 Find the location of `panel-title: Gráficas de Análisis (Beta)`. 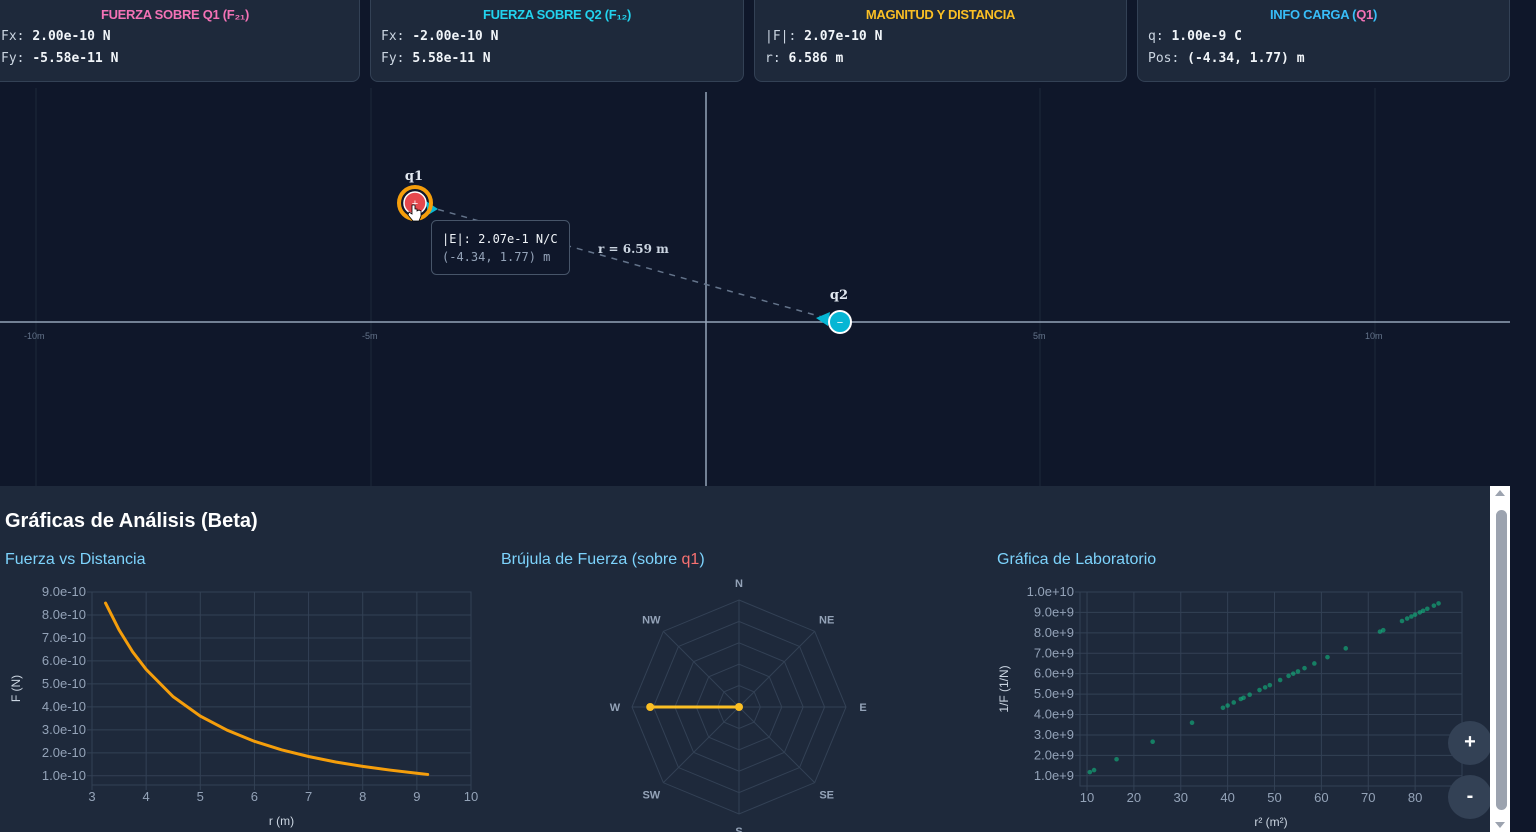

panel-title: Gráficas de Análisis (Beta) is located at coordinates (131, 521).